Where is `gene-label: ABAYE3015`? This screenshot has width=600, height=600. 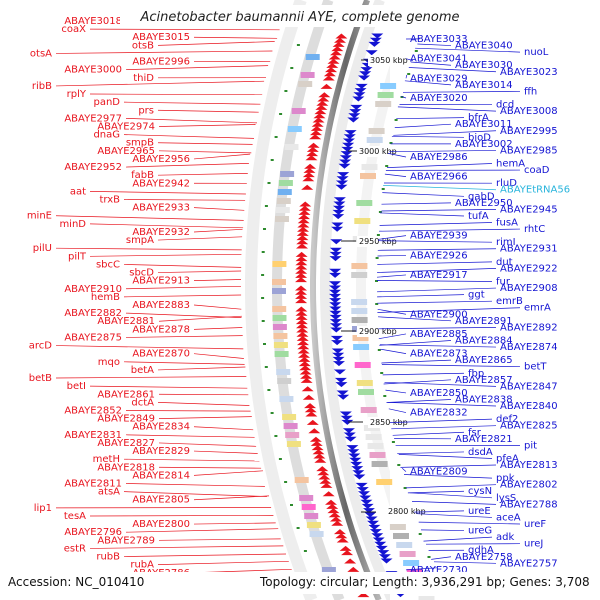
gene-label: ABAYE3015 is located at coordinates (161, 37).